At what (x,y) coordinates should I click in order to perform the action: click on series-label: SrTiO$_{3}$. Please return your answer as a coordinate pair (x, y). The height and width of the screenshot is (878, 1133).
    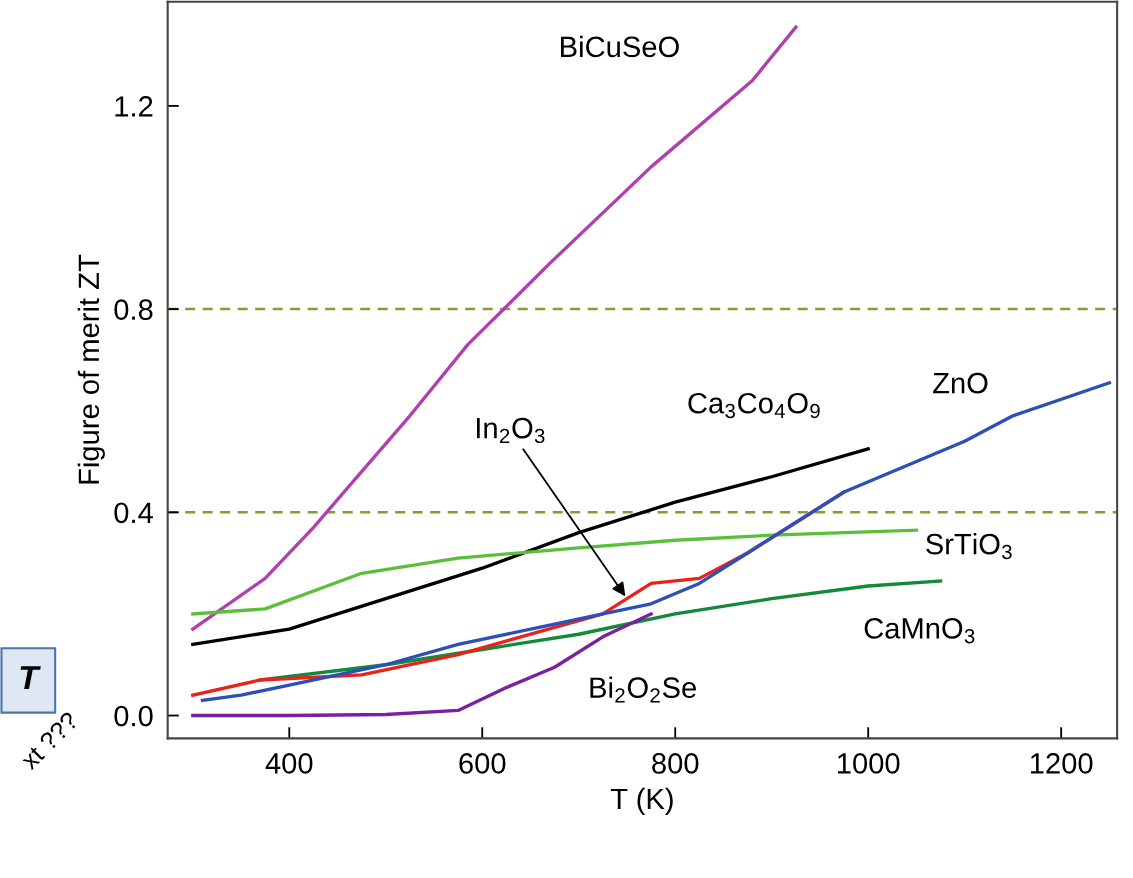
    Looking at the image, I should click on (969, 546).